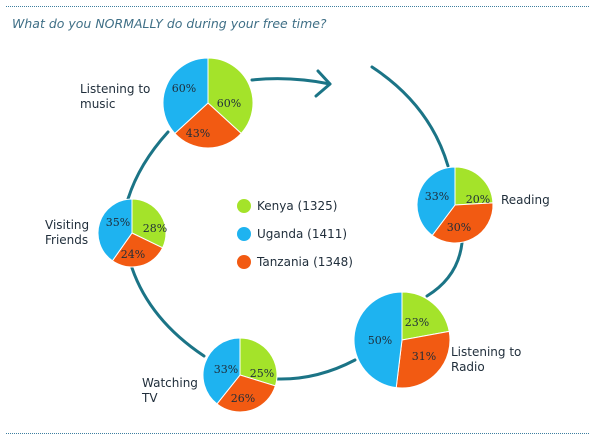 The height and width of the screenshot is (444, 595). Describe the element at coordinates (115, 96) in the screenshot. I see `label-music: Listening to music` at that location.